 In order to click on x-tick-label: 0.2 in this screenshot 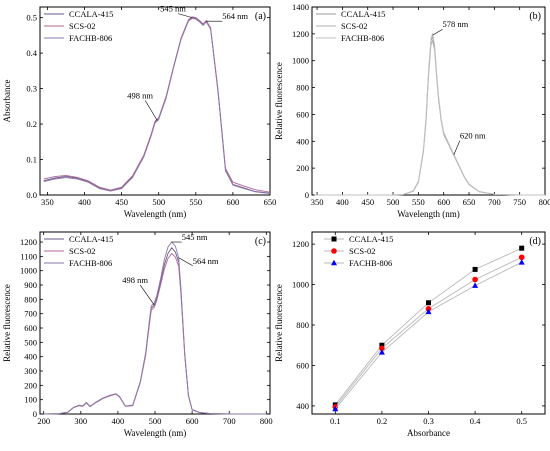, I will do `click(382, 421)`.